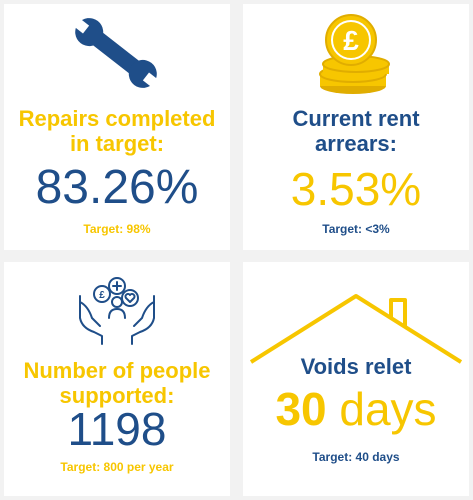 The width and height of the screenshot is (473, 500). I want to click on people-supported-value: 1198, so click(117, 429).